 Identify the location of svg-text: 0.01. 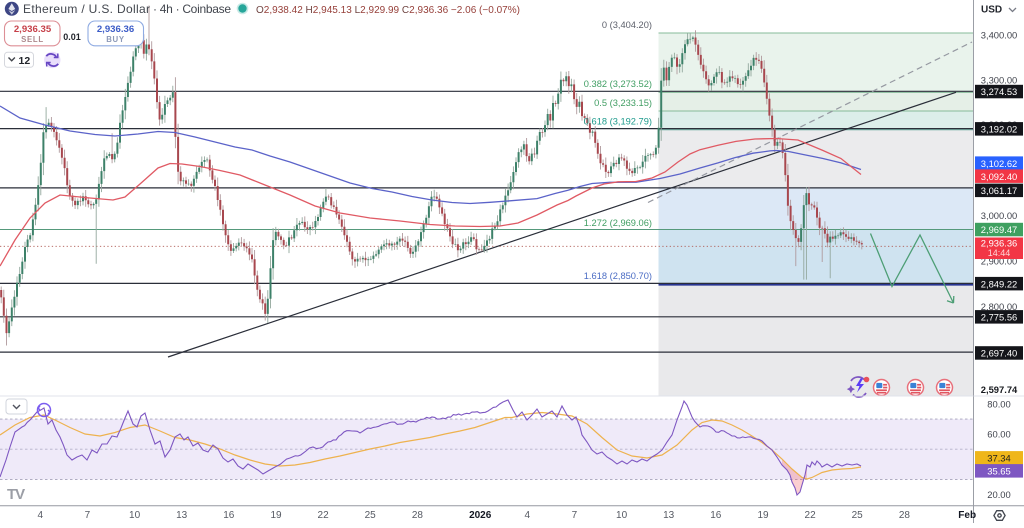
(72, 37).